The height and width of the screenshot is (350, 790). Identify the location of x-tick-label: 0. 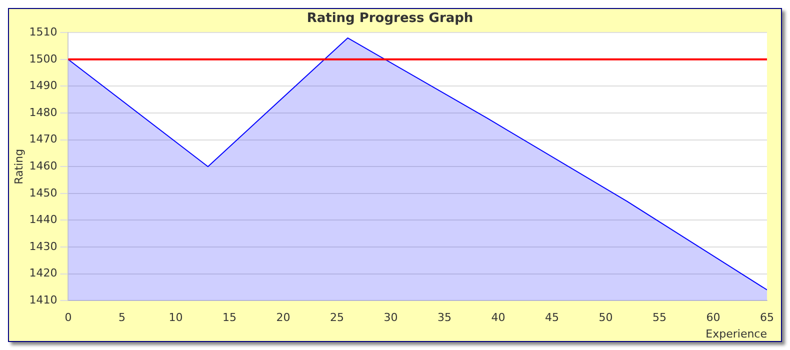
(68, 317).